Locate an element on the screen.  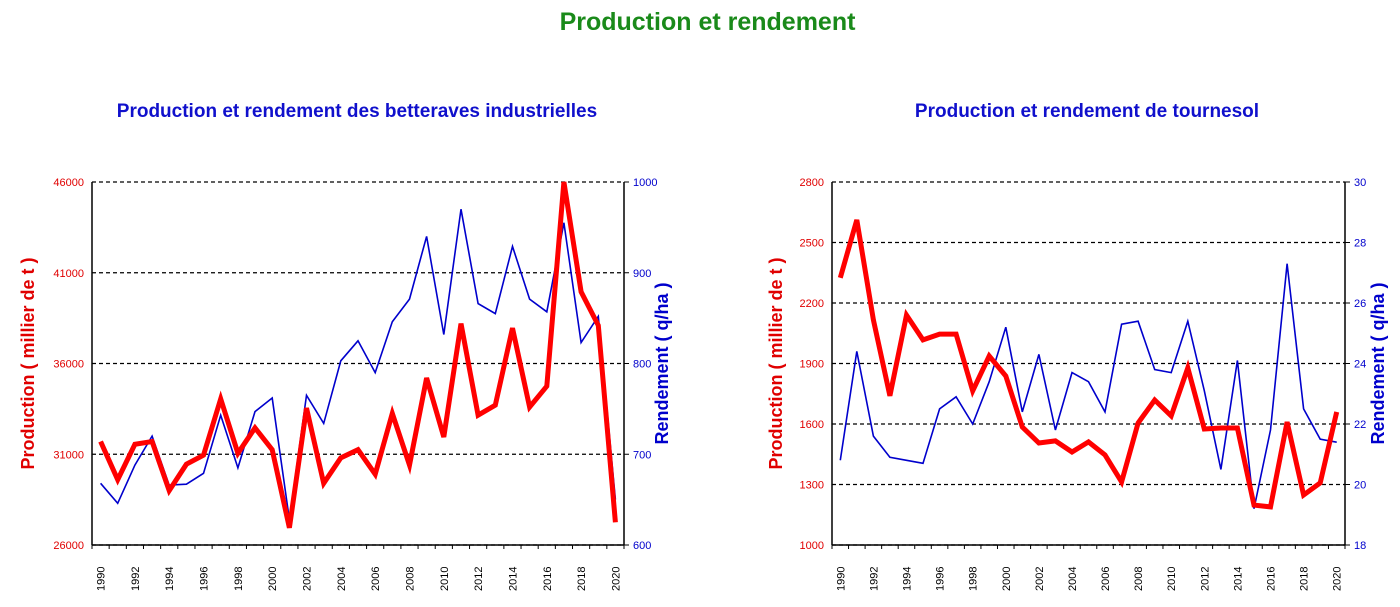
y2-tick-label: 600 is located at coordinates (642, 546).